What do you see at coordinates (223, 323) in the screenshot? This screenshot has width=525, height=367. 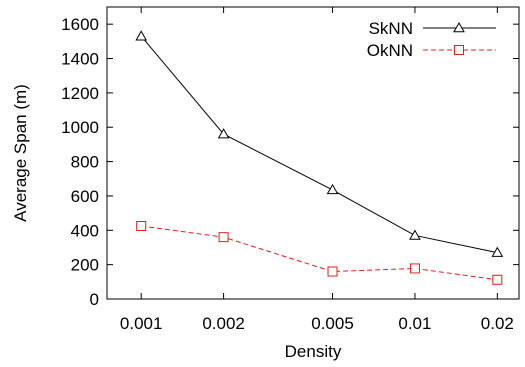 I see `x-tick-label: 0.002` at bounding box center [223, 323].